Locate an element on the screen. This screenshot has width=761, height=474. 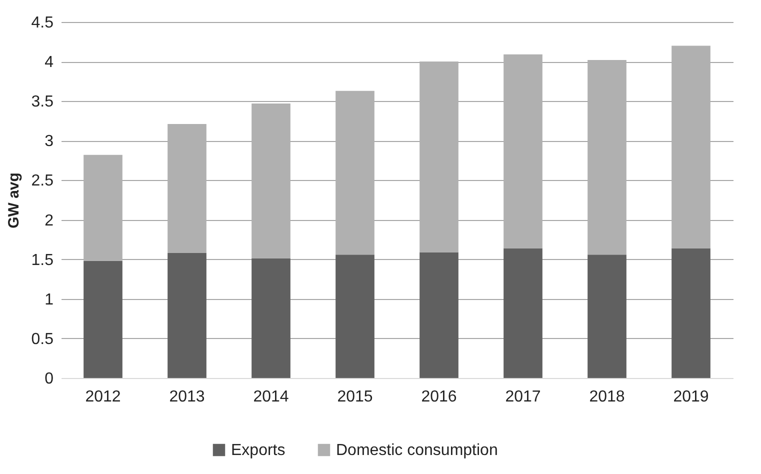
y-tick-label: 1.5 is located at coordinates (42, 260).